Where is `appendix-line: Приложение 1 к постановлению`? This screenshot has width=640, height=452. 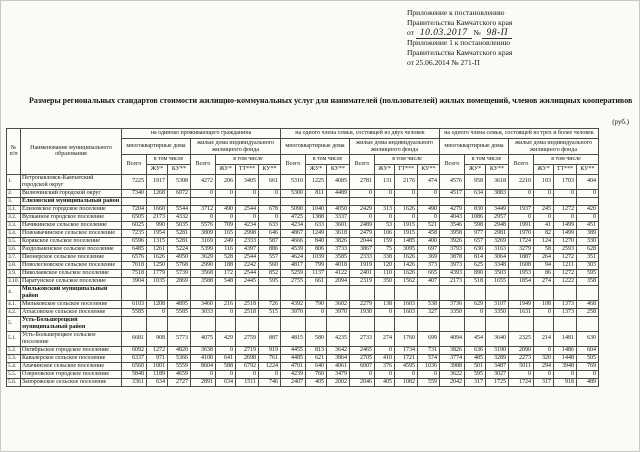
appendix-line: Приложение 1 к постановлению is located at coordinates (459, 42).